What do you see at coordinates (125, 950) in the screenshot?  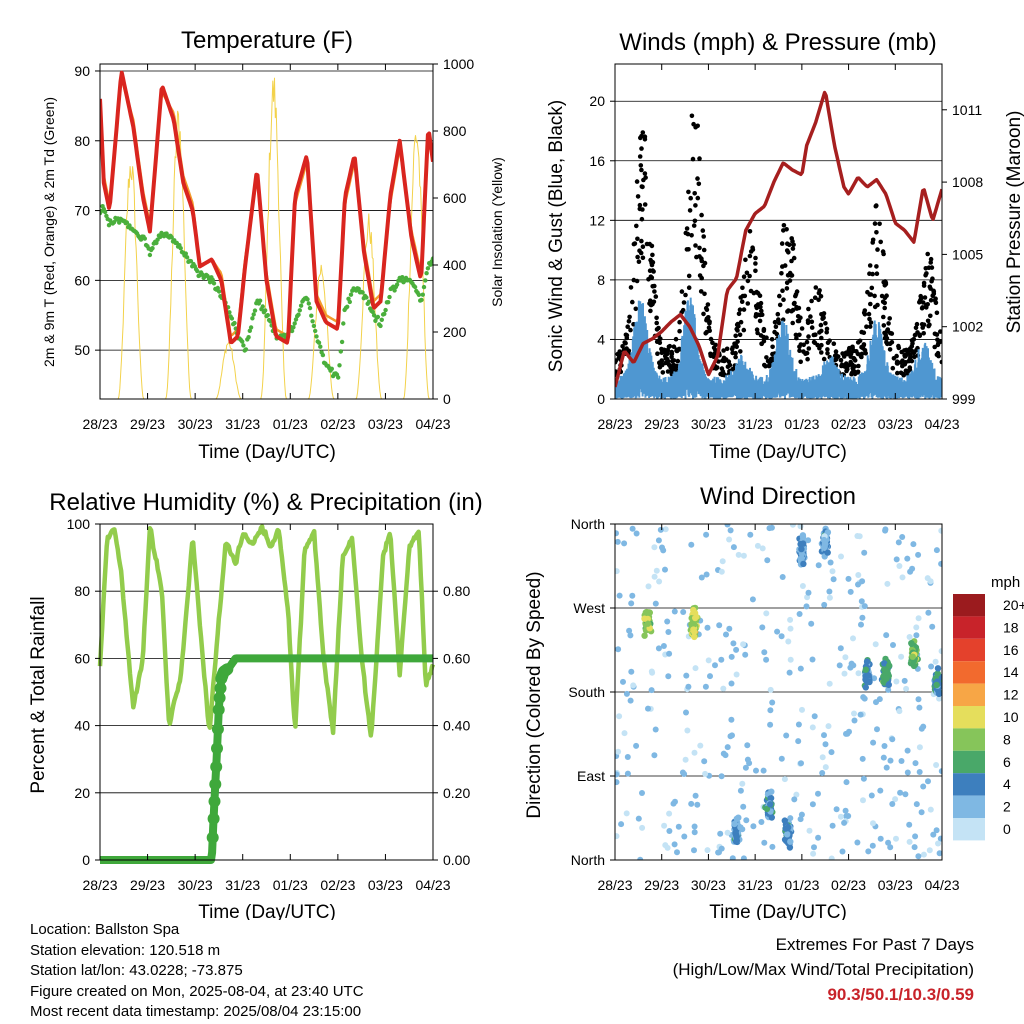 I see `station-elevation: Station elevation: 120.518 m` at bounding box center [125, 950].